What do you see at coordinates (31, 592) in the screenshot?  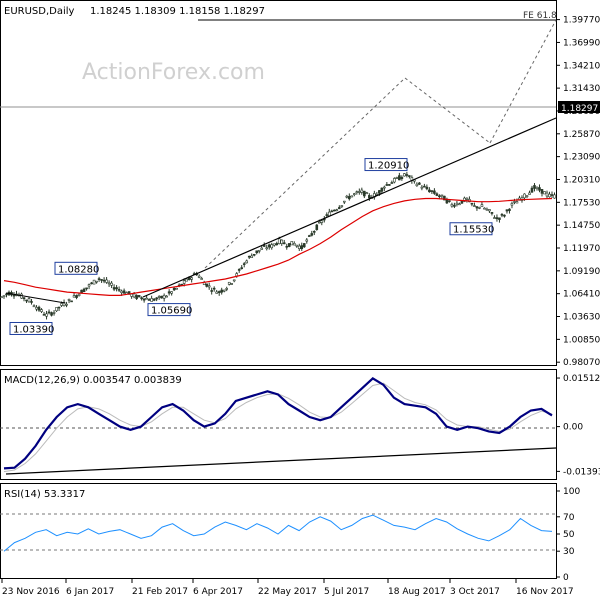 I see `time-tick-label: 23 Nov 2016` at bounding box center [31, 592].